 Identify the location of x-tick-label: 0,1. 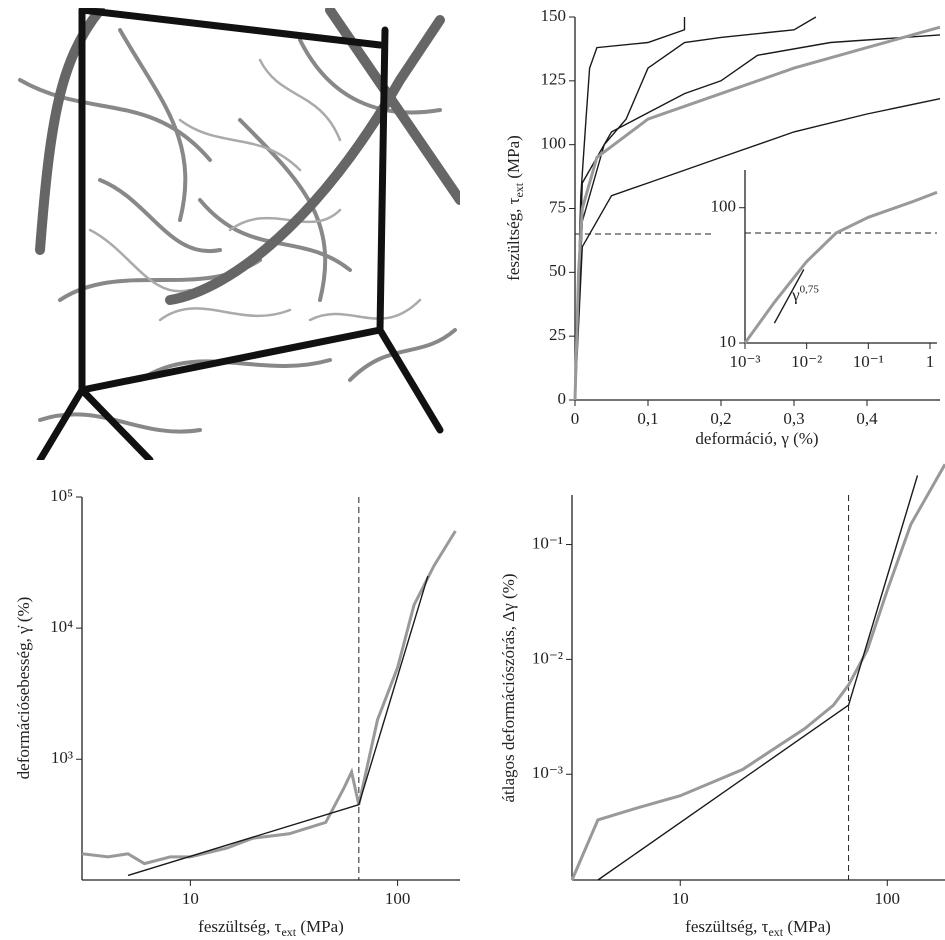
(647, 418).